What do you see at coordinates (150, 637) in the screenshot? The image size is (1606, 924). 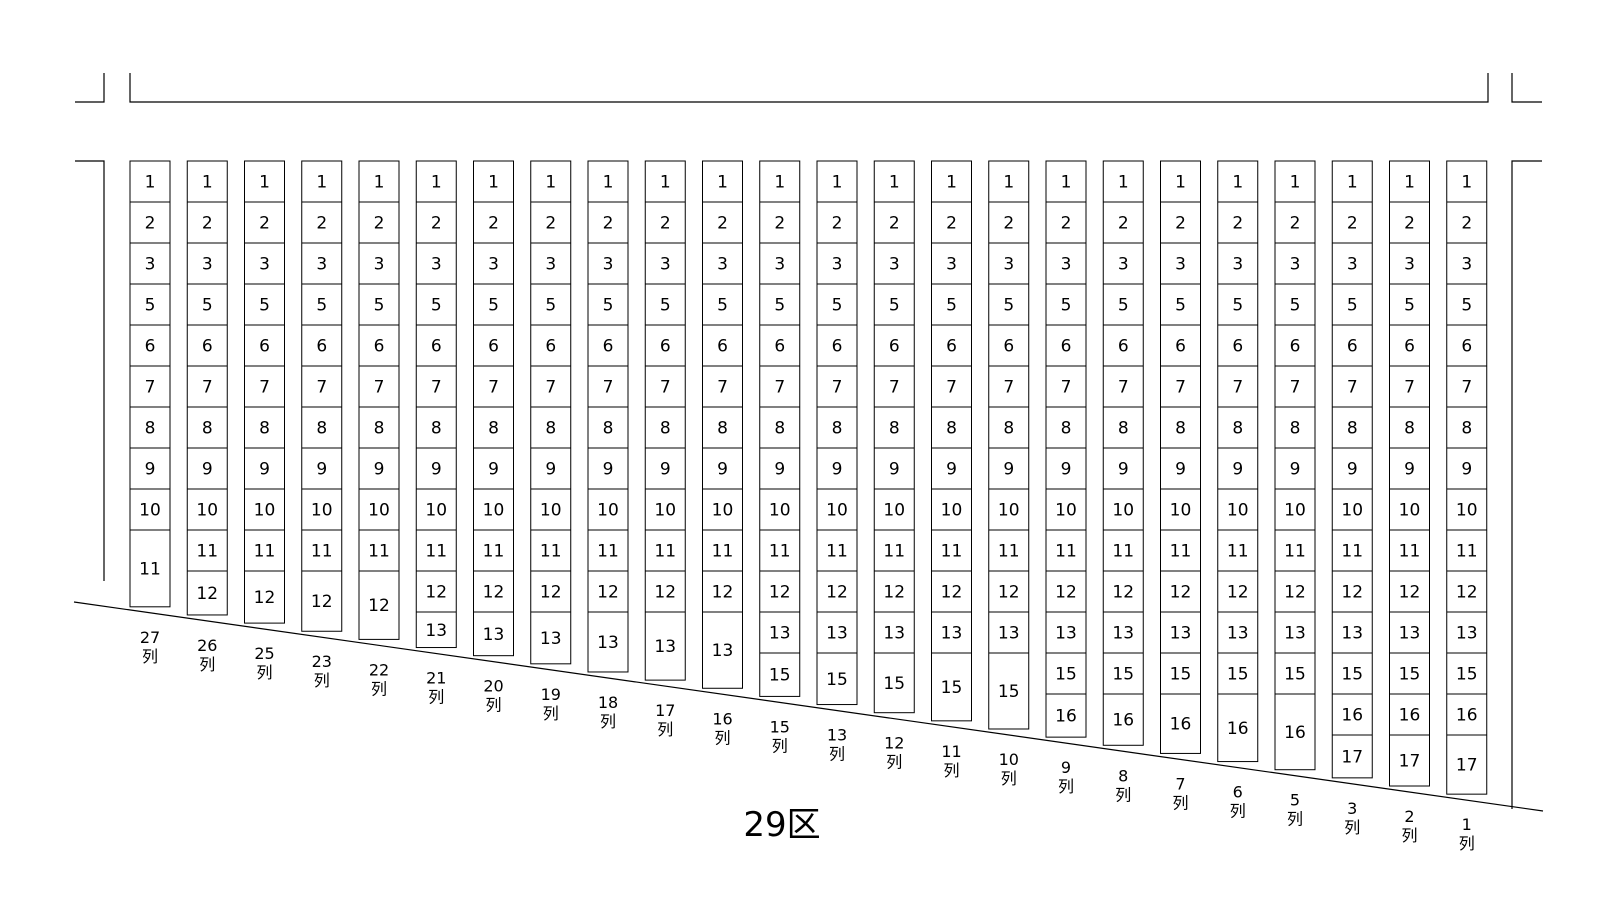 I see `column-number-label: 27` at bounding box center [150, 637].